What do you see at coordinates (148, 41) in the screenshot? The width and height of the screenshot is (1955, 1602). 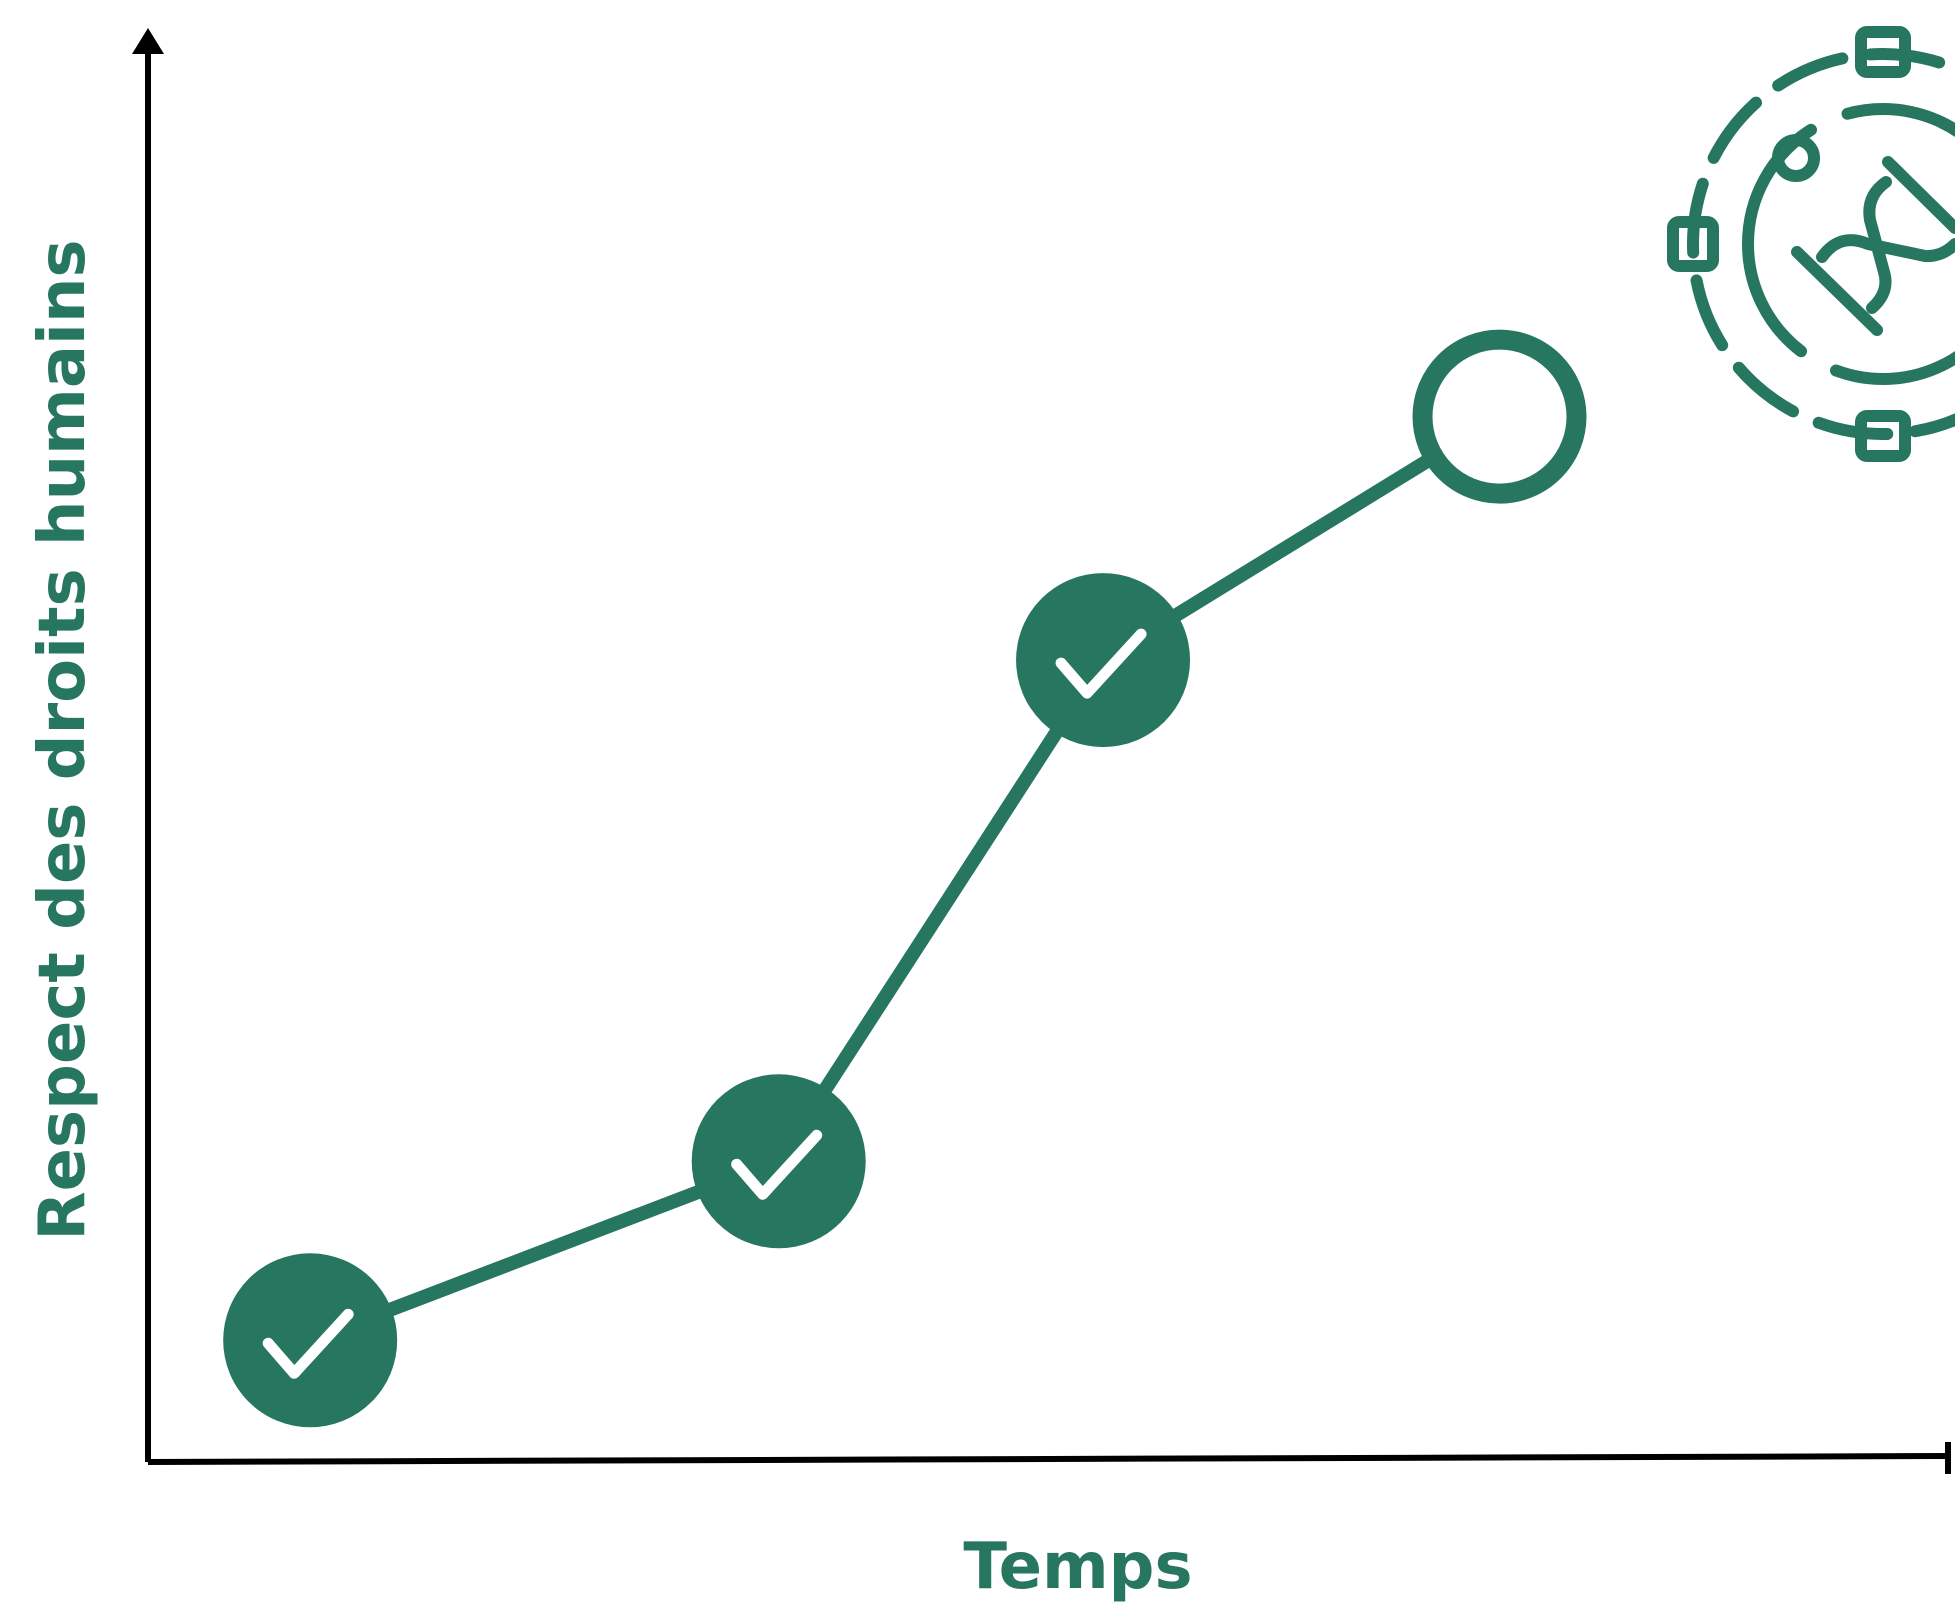 I see `y-axis-arrow` at bounding box center [148, 41].